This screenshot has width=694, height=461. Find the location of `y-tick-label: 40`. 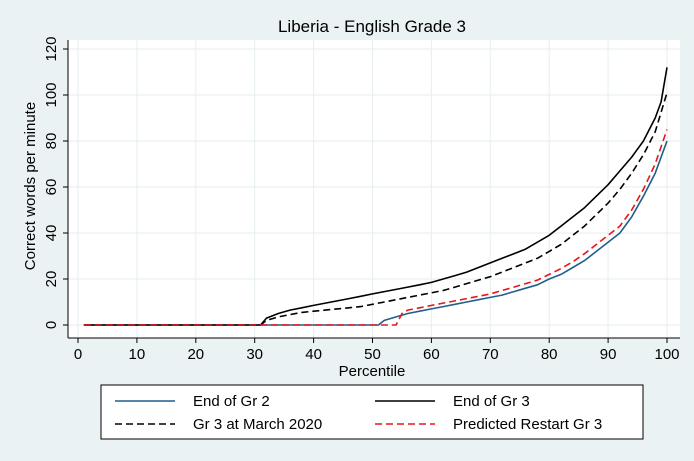

y-tick-label: 40 is located at coordinates (51, 233).